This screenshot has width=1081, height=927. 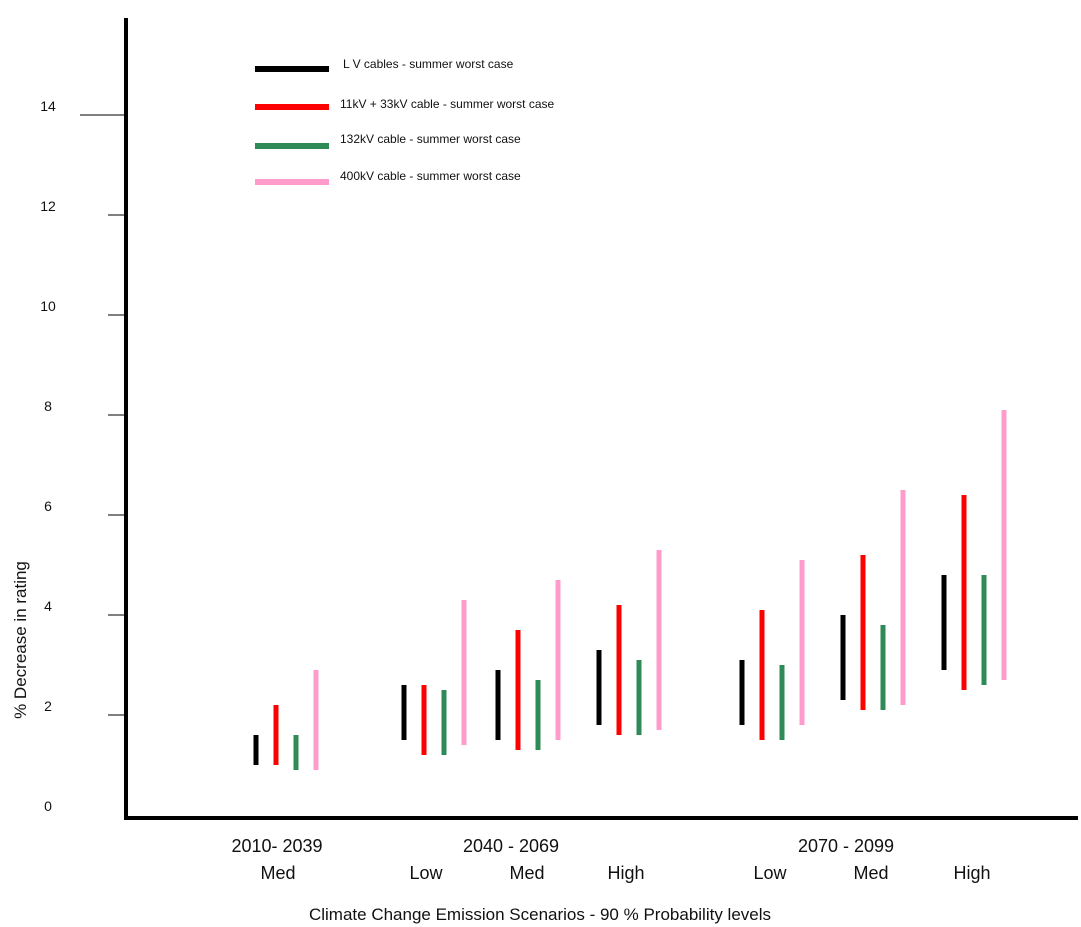 I want to click on legend-label: 11kV + 33kV cable - summer worst case, so click(x=447, y=104).